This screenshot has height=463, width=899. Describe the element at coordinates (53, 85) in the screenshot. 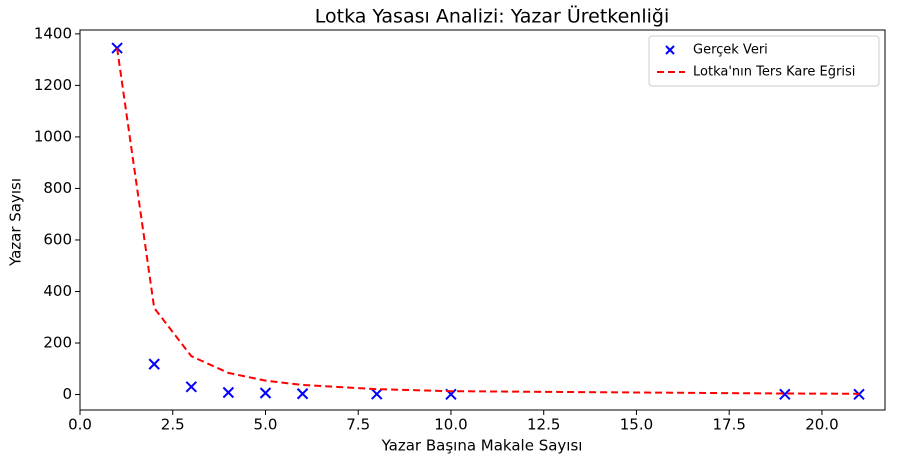

I see `y-tick-label: 1200` at that location.